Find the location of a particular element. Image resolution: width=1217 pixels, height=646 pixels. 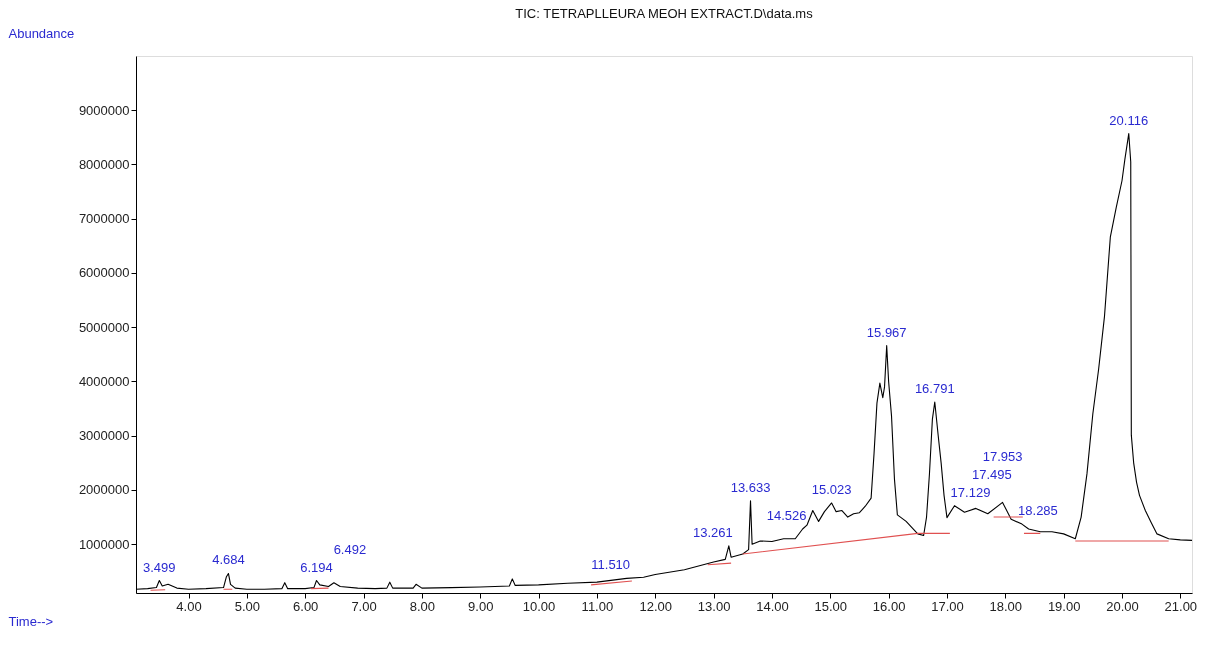

annotation: 14.526 is located at coordinates (786, 515).